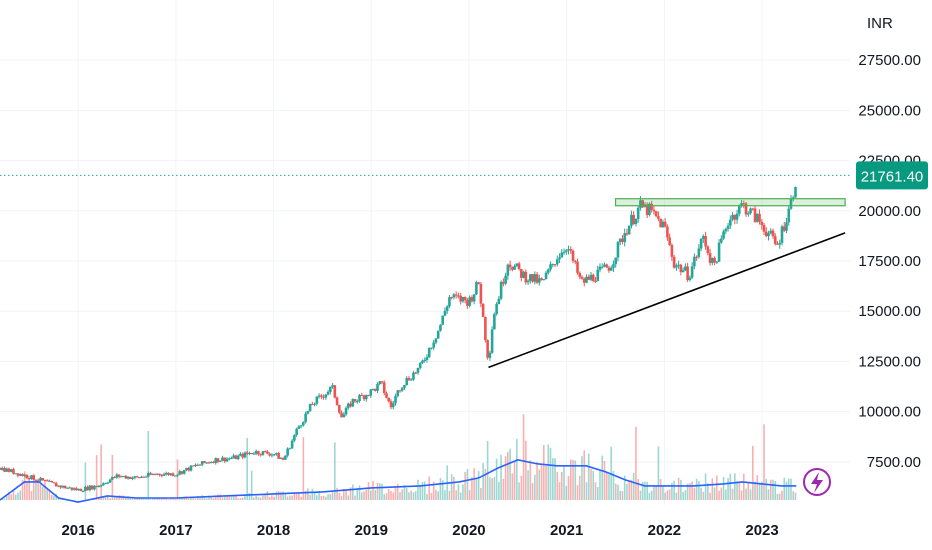  What do you see at coordinates (817, 482) in the screenshot?
I see `lightning-bolt-icon` at bounding box center [817, 482].